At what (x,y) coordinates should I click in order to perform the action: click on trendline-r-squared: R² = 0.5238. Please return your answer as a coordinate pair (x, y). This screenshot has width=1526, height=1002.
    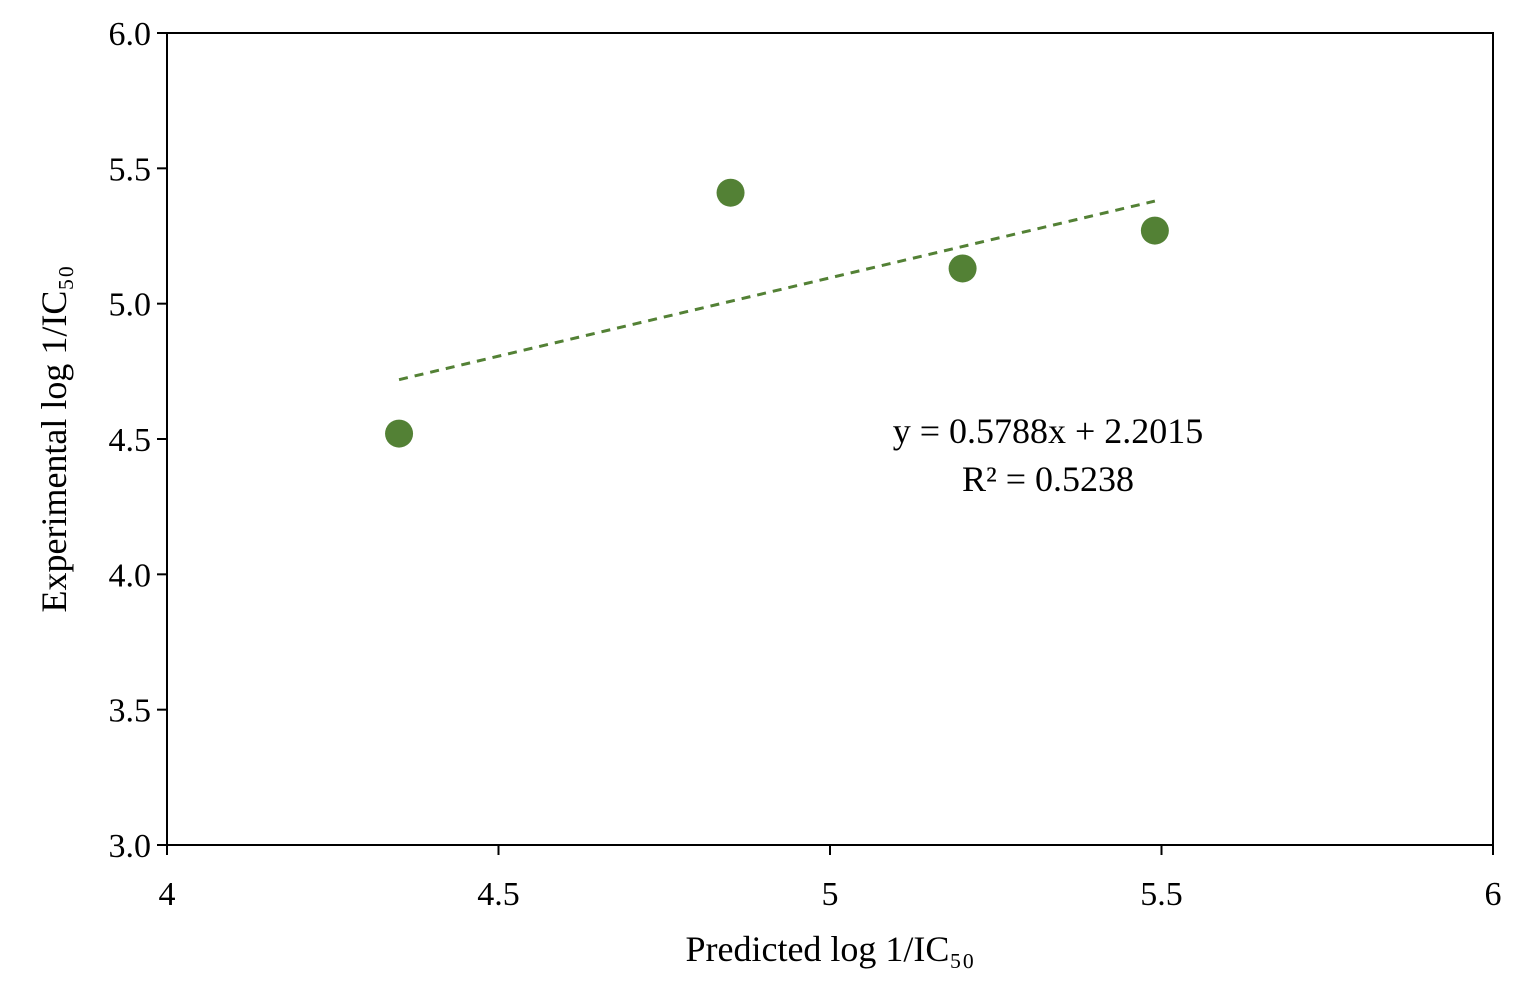
    Looking at the image, I should click on (1048, 479).